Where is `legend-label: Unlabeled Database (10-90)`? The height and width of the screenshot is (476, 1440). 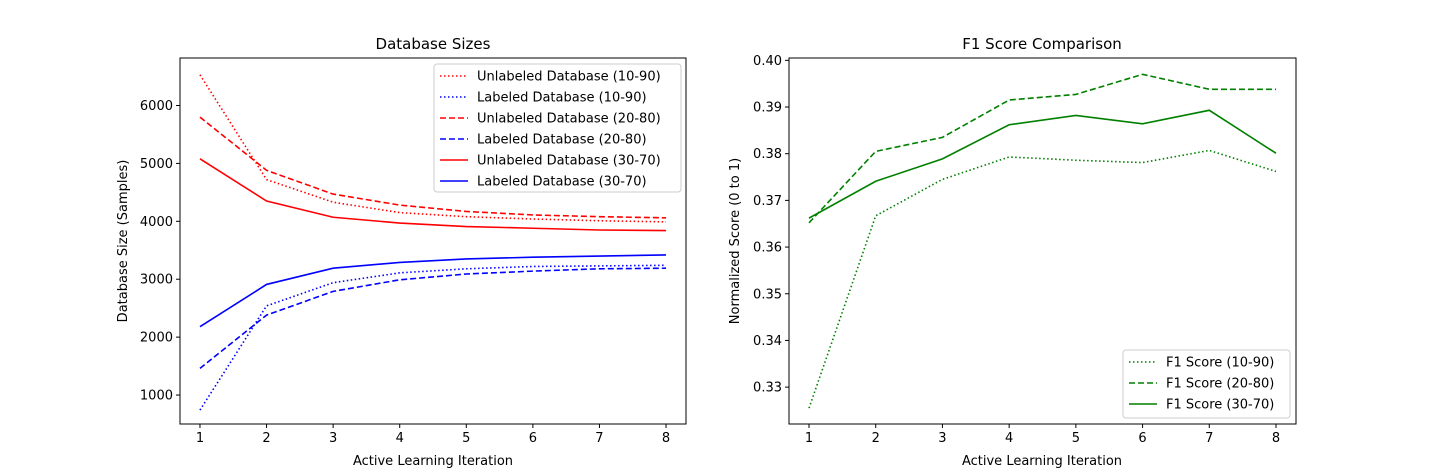
legend-label: Unlabeled Database (10-90) is located at coordinates (569, 77).